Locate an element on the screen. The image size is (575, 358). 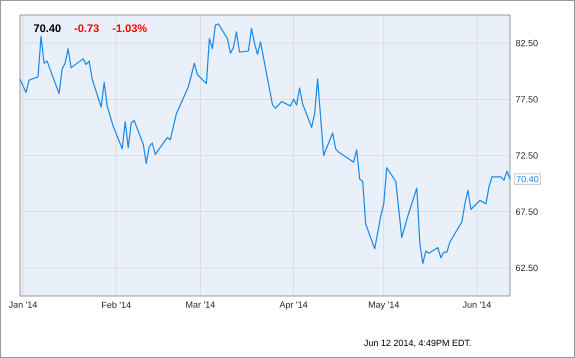
text: Jun 12 2014, 4:49PM EDT. is located at coordinates (417, 344).